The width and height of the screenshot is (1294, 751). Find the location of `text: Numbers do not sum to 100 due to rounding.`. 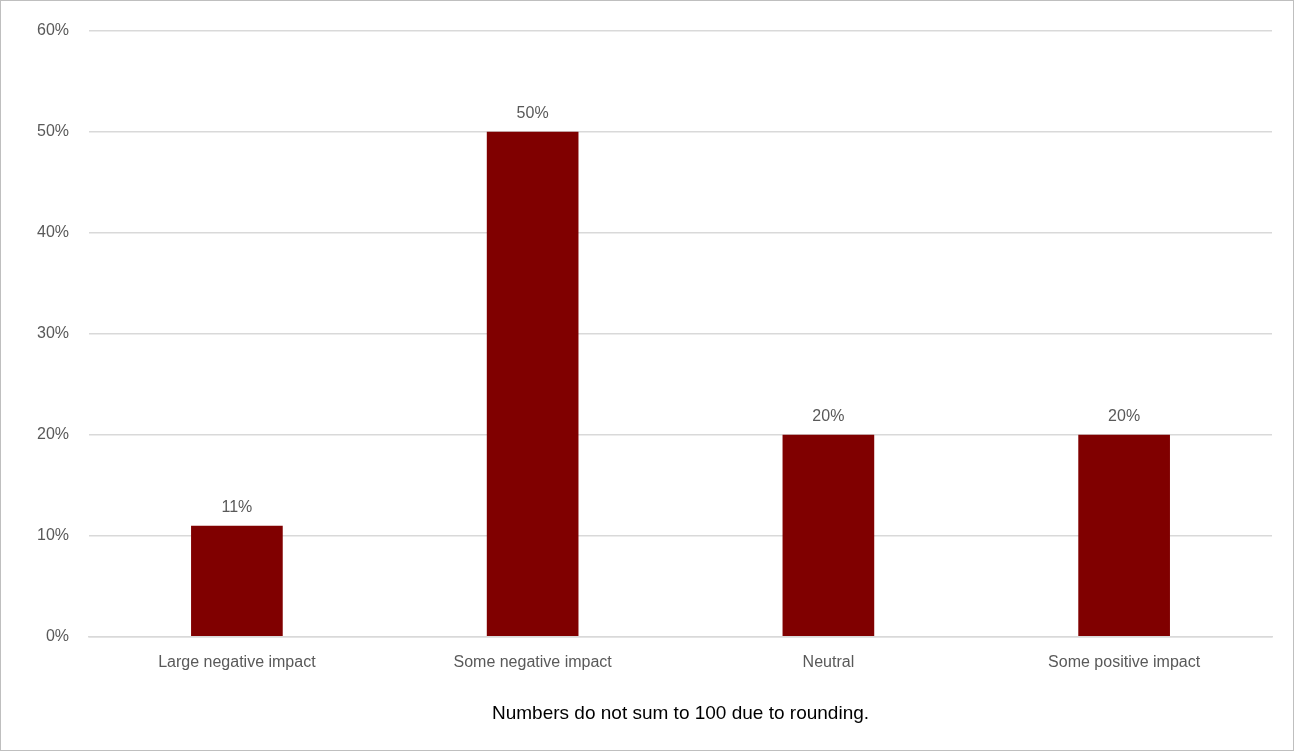

text: Numbers do not sum to 100 due to rounding. is located at coordinates (680, 713).